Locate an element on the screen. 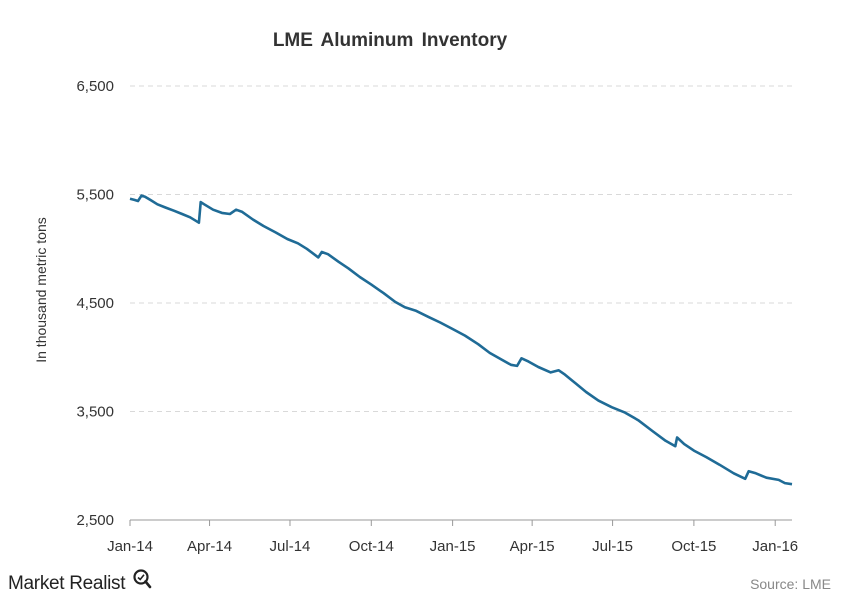  y-tick-labels: 2,500 3,500 4,500 5,500 6,500 is located at coordinates (95, 303).